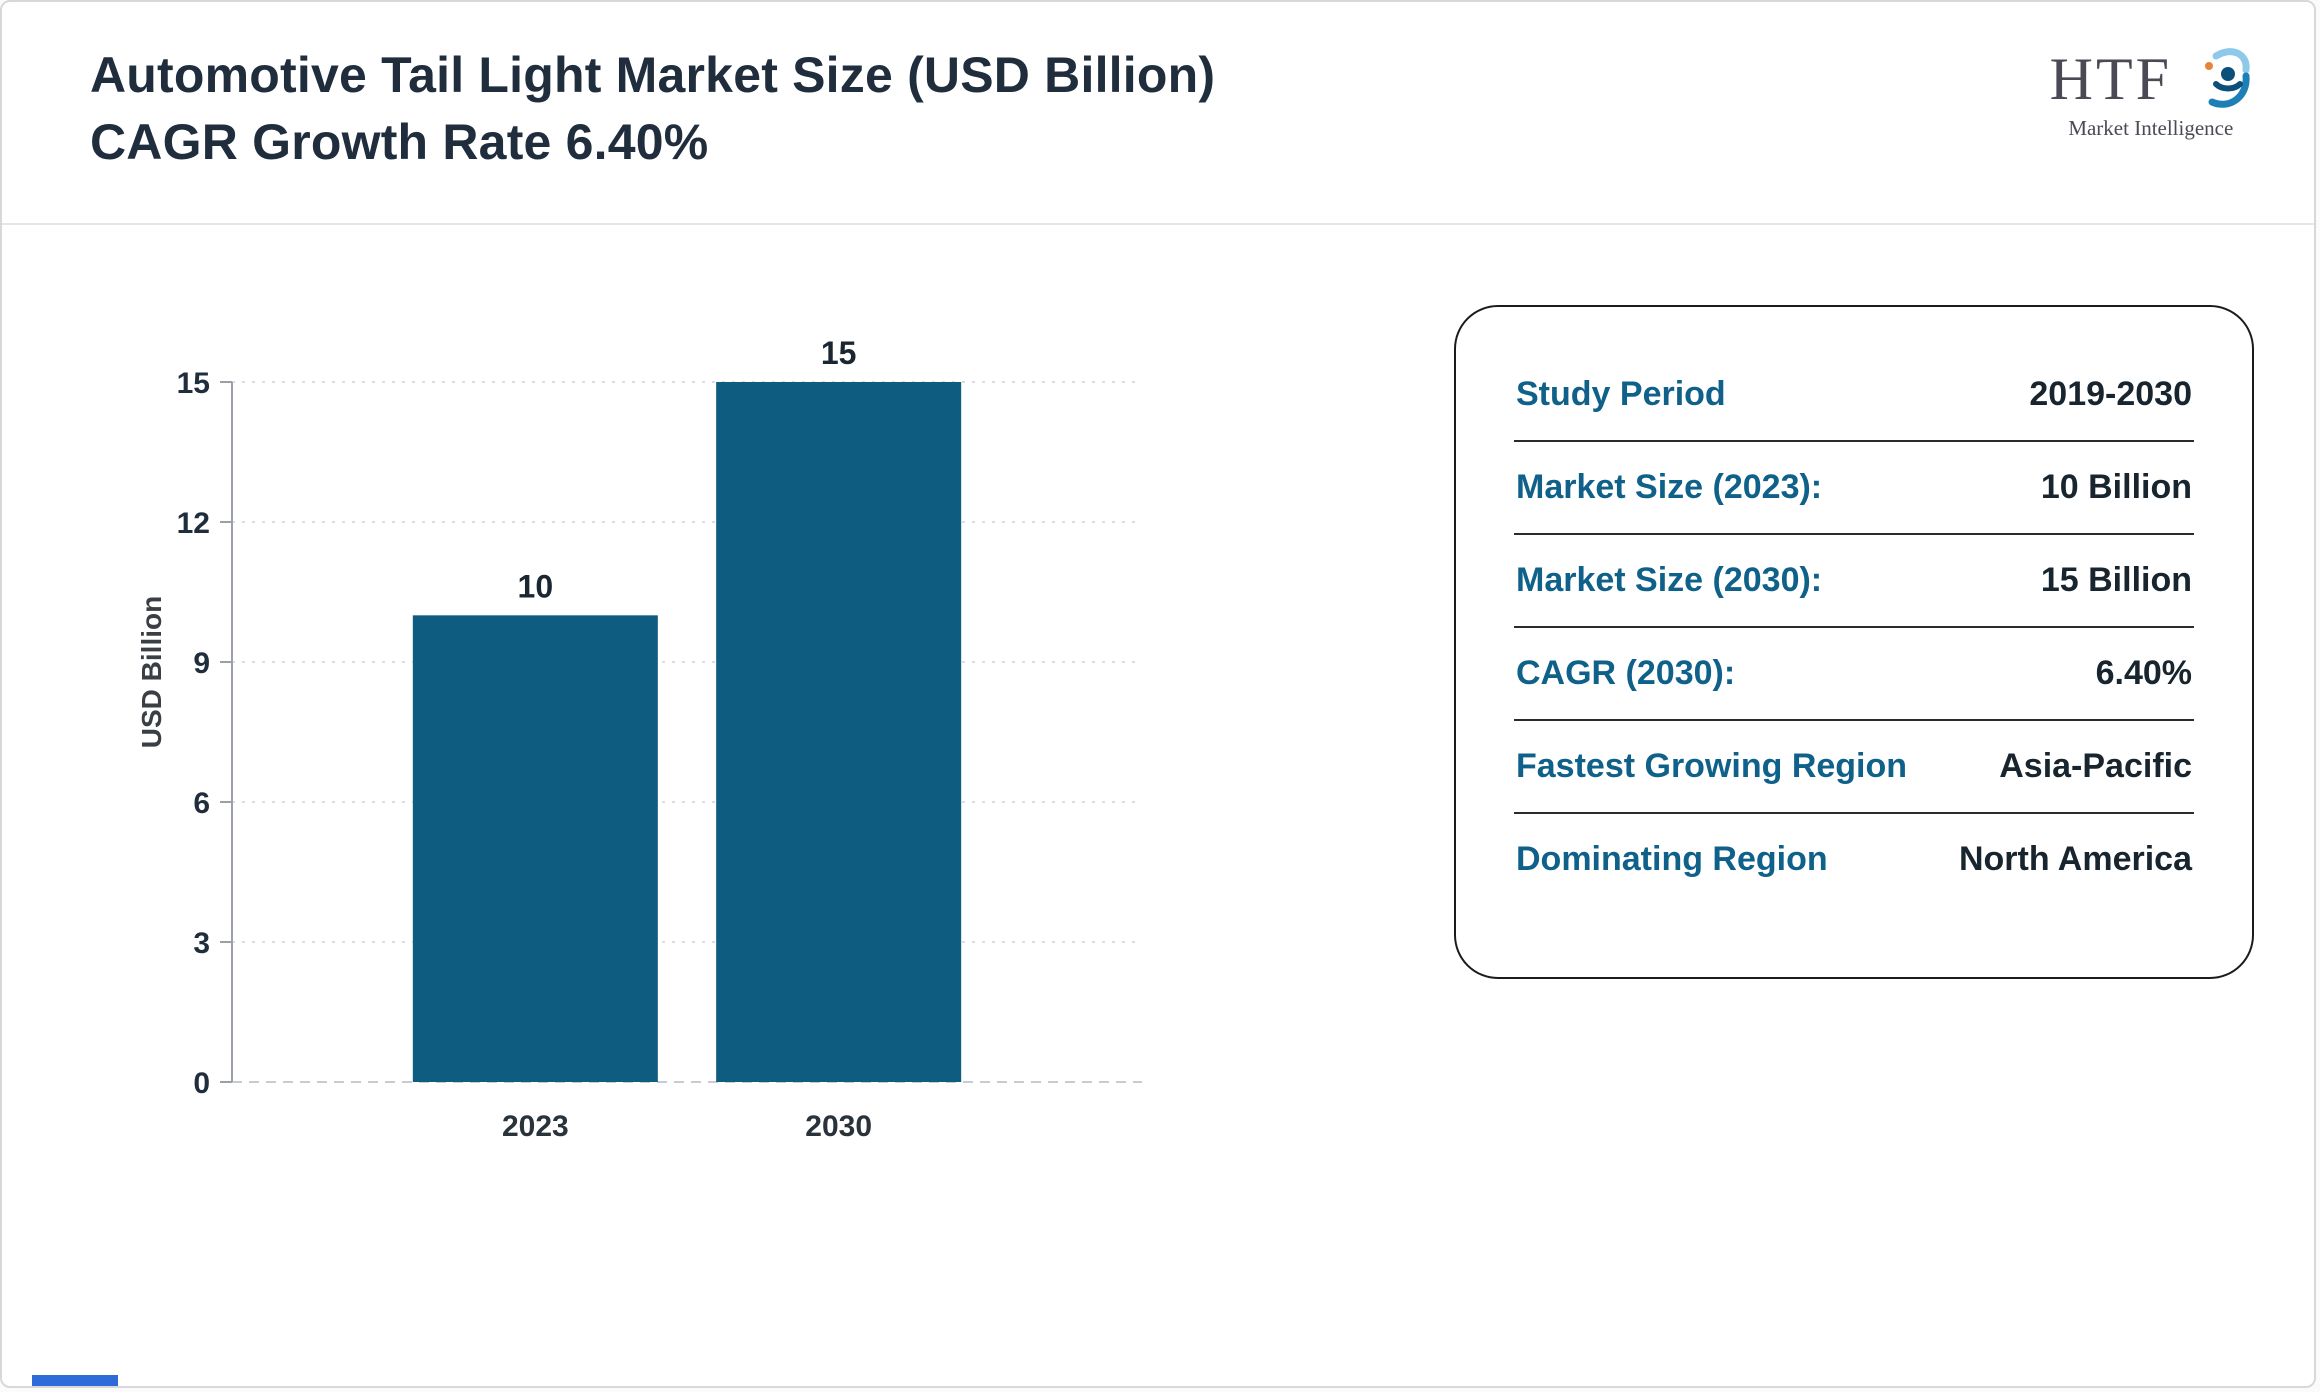 Image resolution: width=2320 pixels, height=1392 pixels. I want to click on fact-label: Study Period, so click(1621, 394).